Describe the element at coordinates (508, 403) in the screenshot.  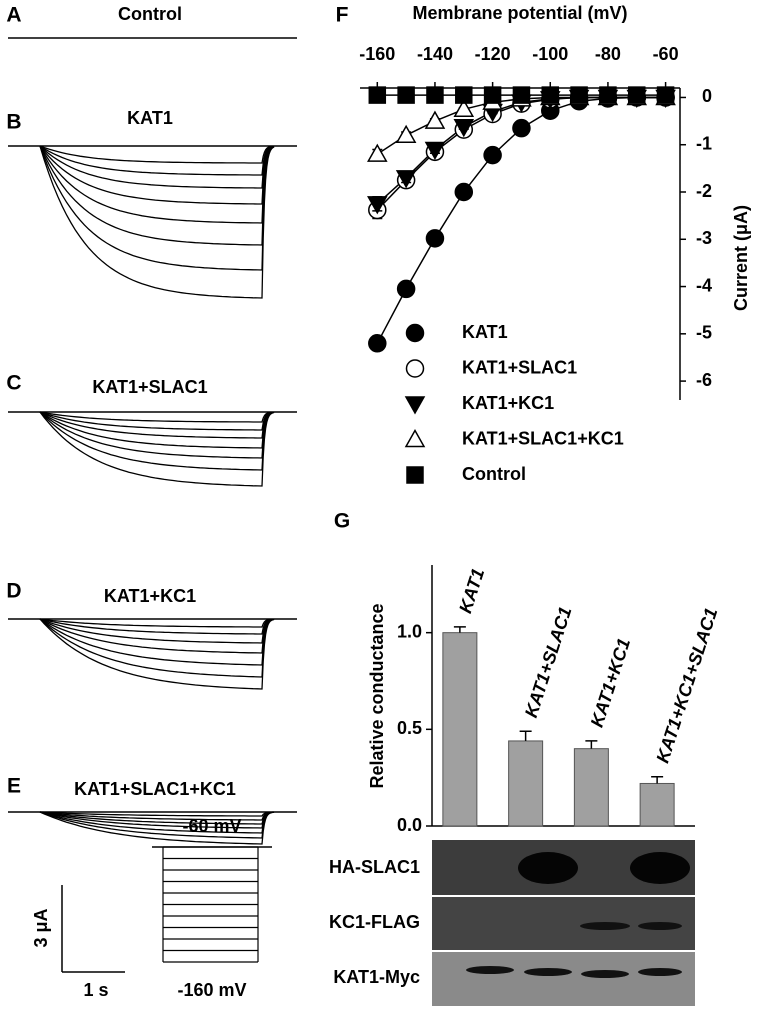
I see `legend-label: KAT1+KC1` at that location.